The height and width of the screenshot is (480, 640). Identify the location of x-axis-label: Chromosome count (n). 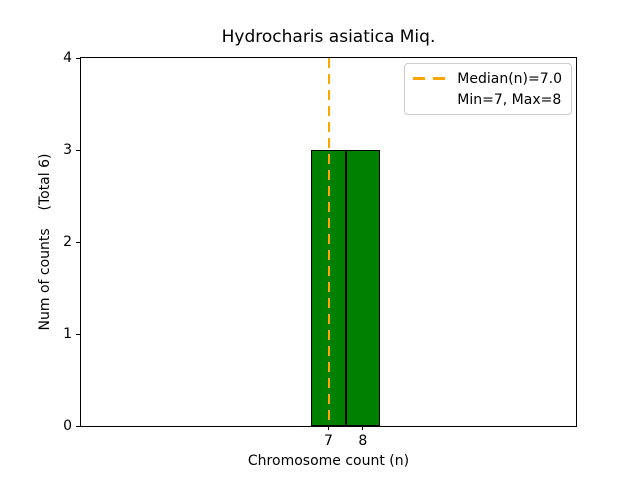
(328, 461).